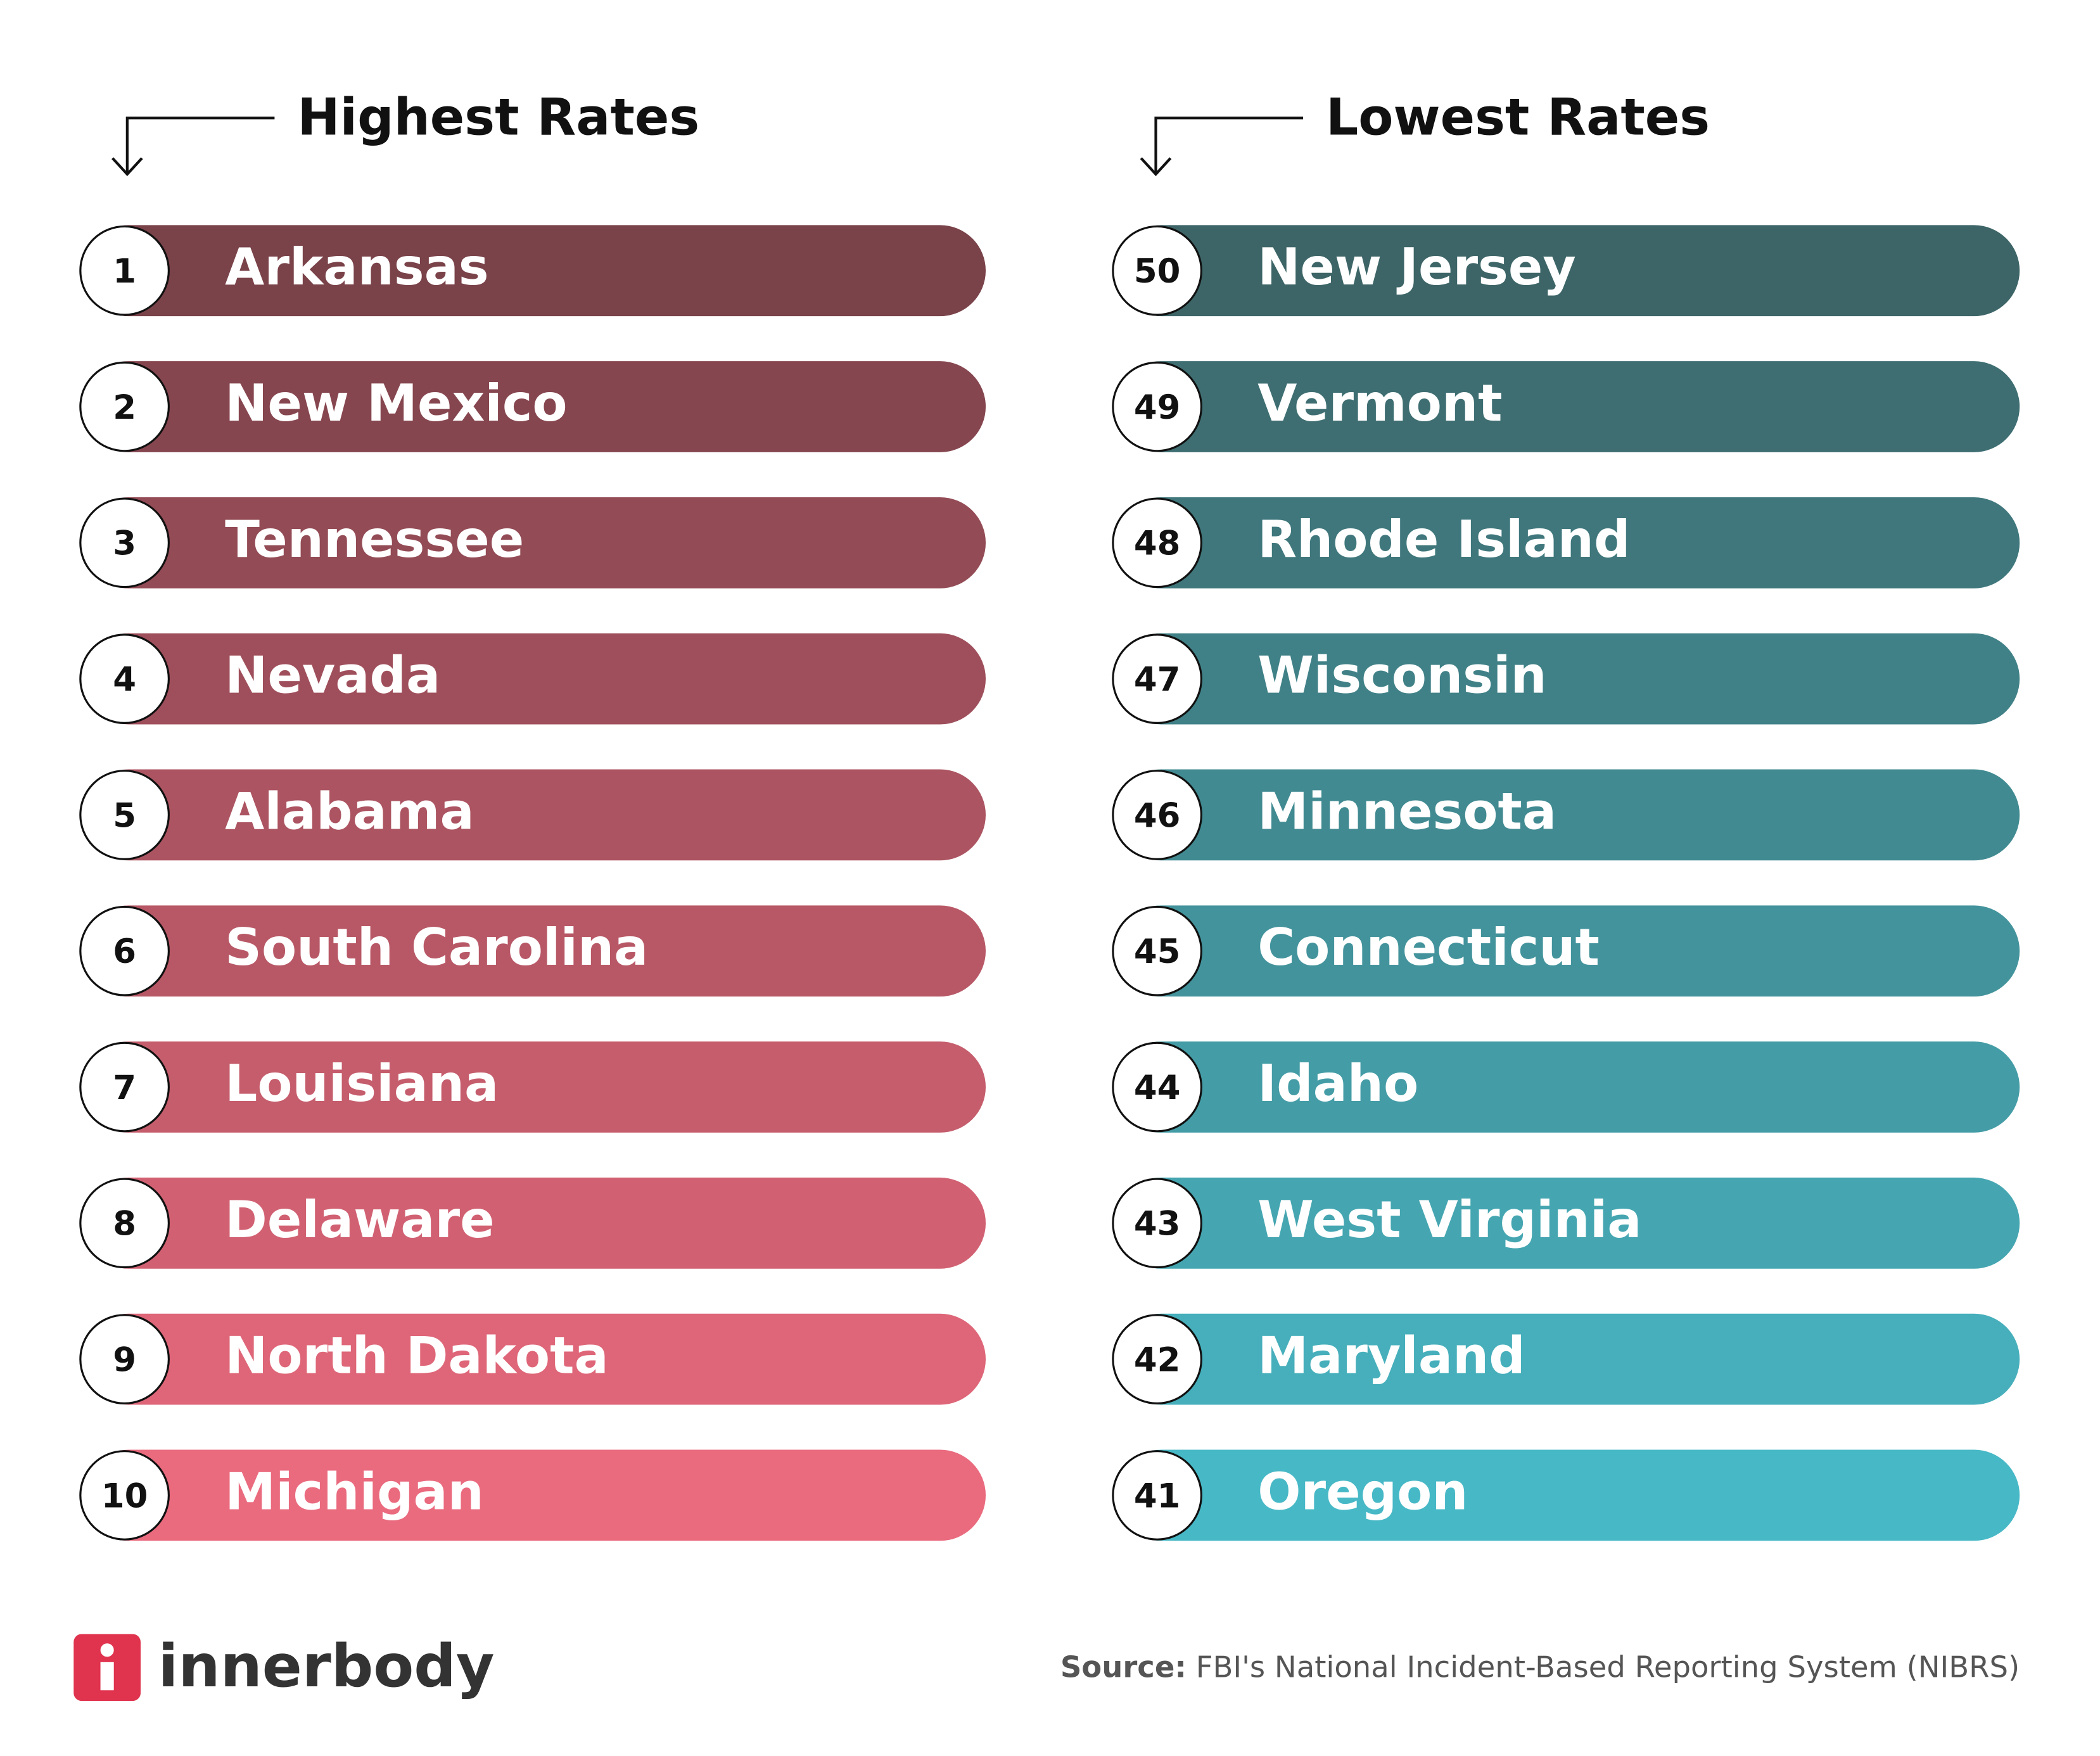 The height and width of the screenshot is (1756, 2100). What do you see at coordinates (356, 267) in the screenshot?
I see `state-name: Arkansas` at bounding box center [356, 267].